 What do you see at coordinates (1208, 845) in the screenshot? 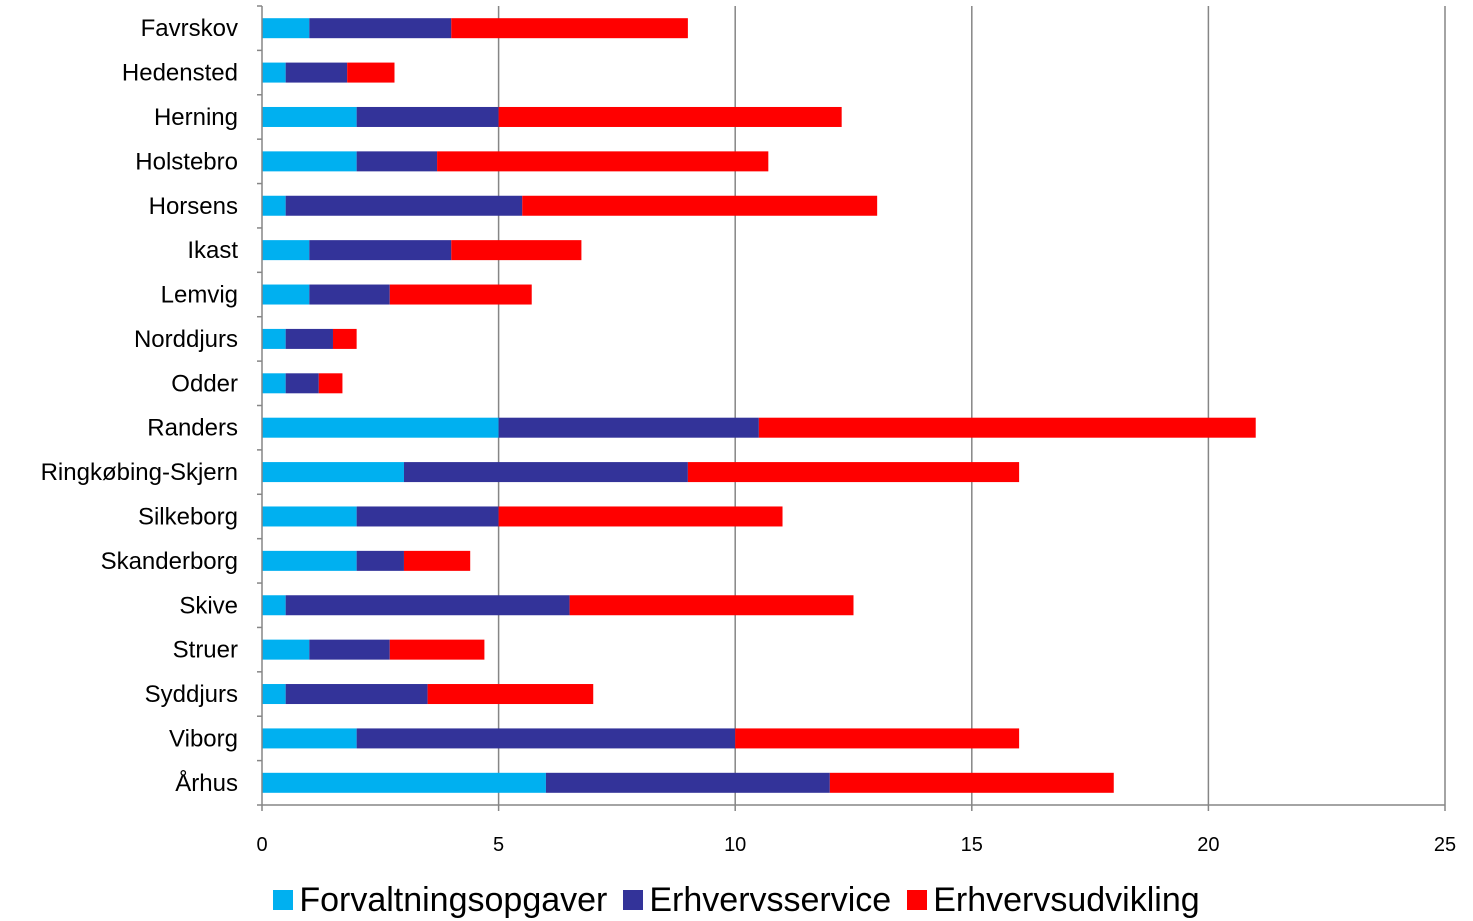
I see `x-tick-label-20: 20` at bounding box center [1208, 845].